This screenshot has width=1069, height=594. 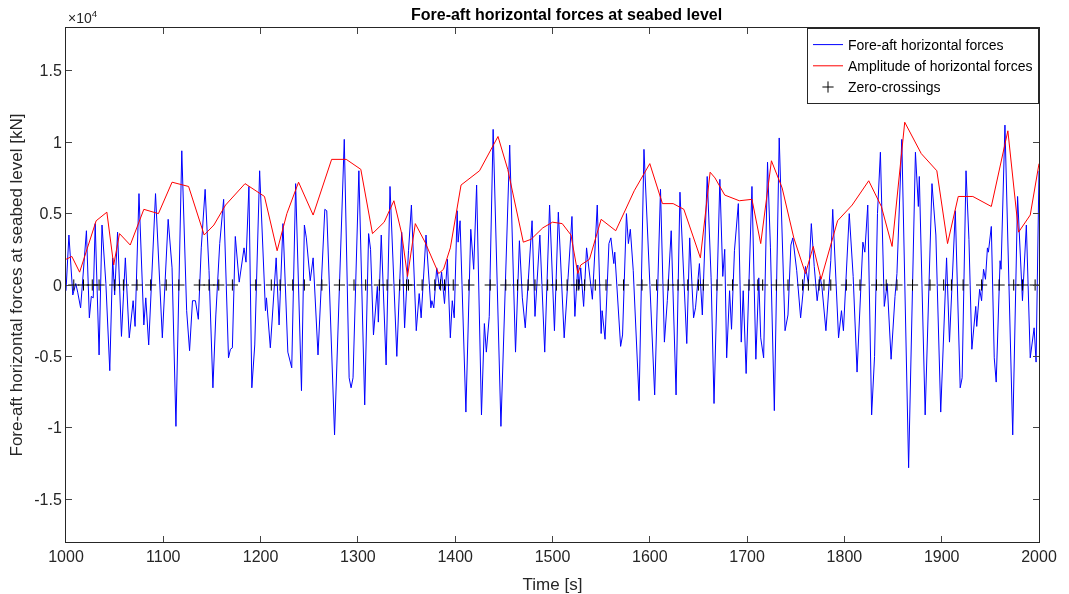 What do you see at coordinates (83, 17) in the screenshot?
I see `text: ×10$^{4}$` at bounding box center [83, 17].